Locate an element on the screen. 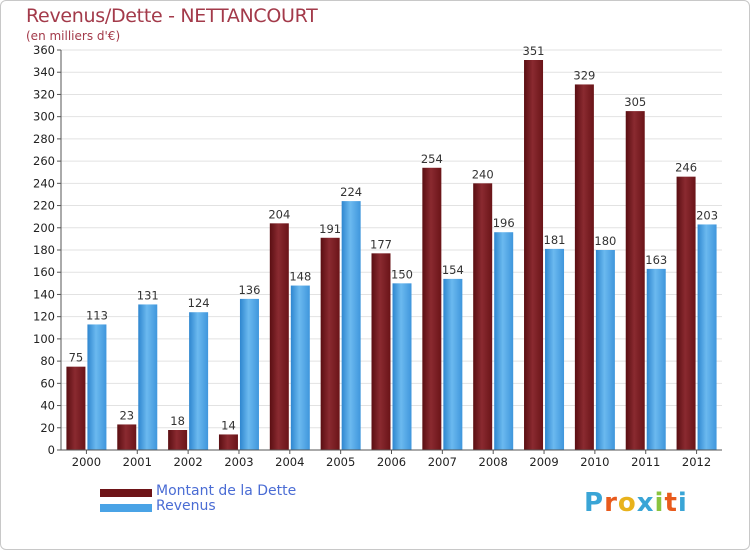 The height and width of the screenshot is (550, 750). y-tick-label: 220 is located at coordinates (44, 206).